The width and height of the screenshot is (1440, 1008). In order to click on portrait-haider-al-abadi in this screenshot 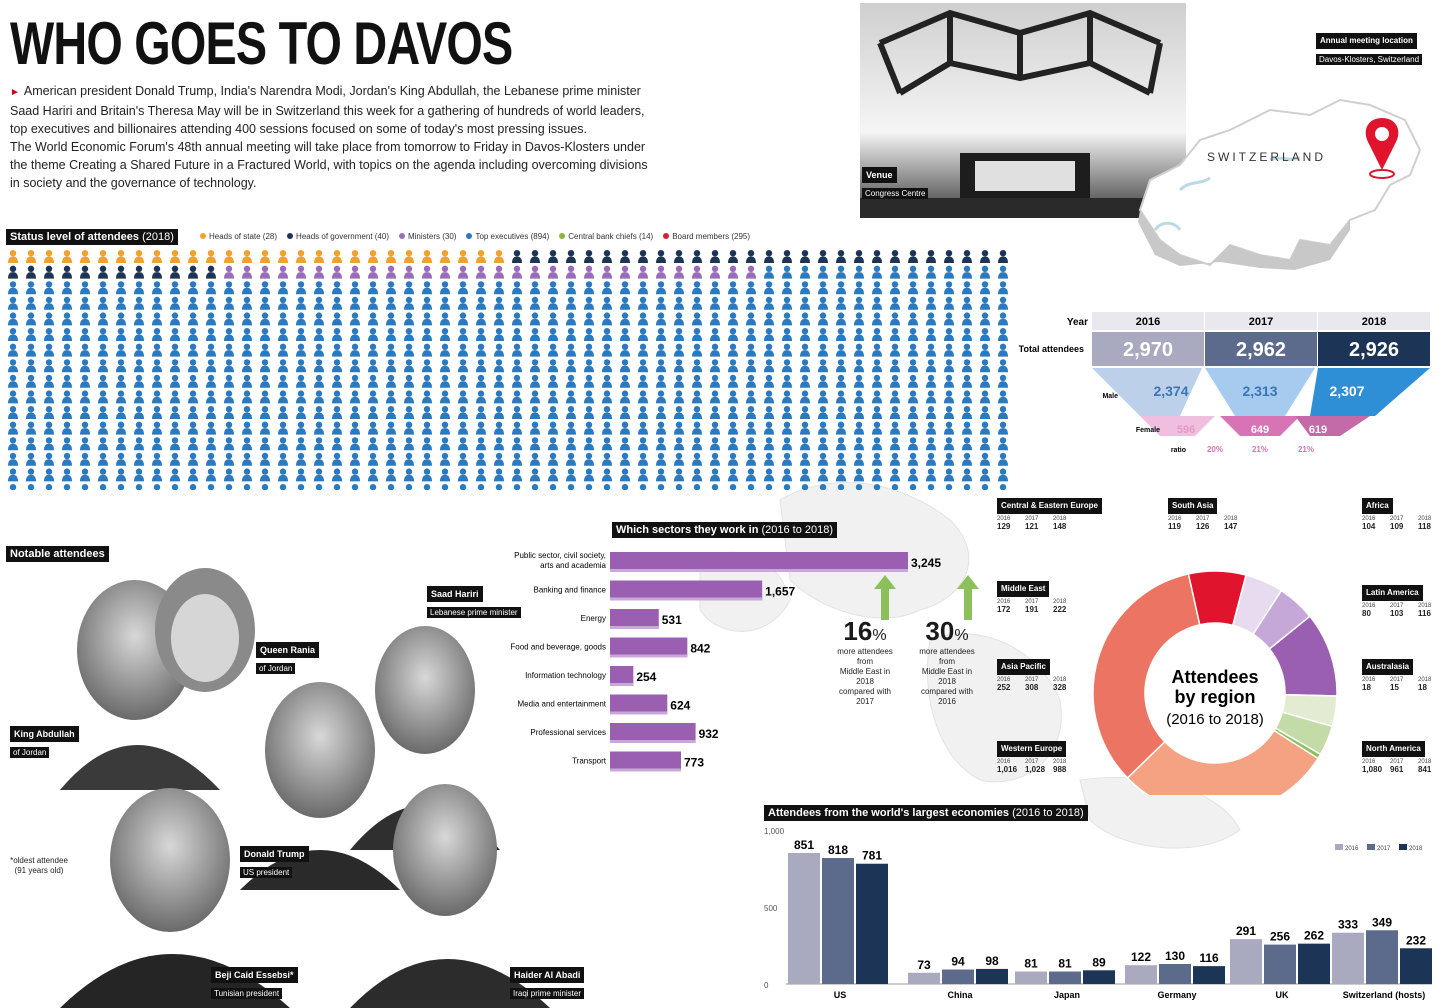, I will do `click(450, 896)`.